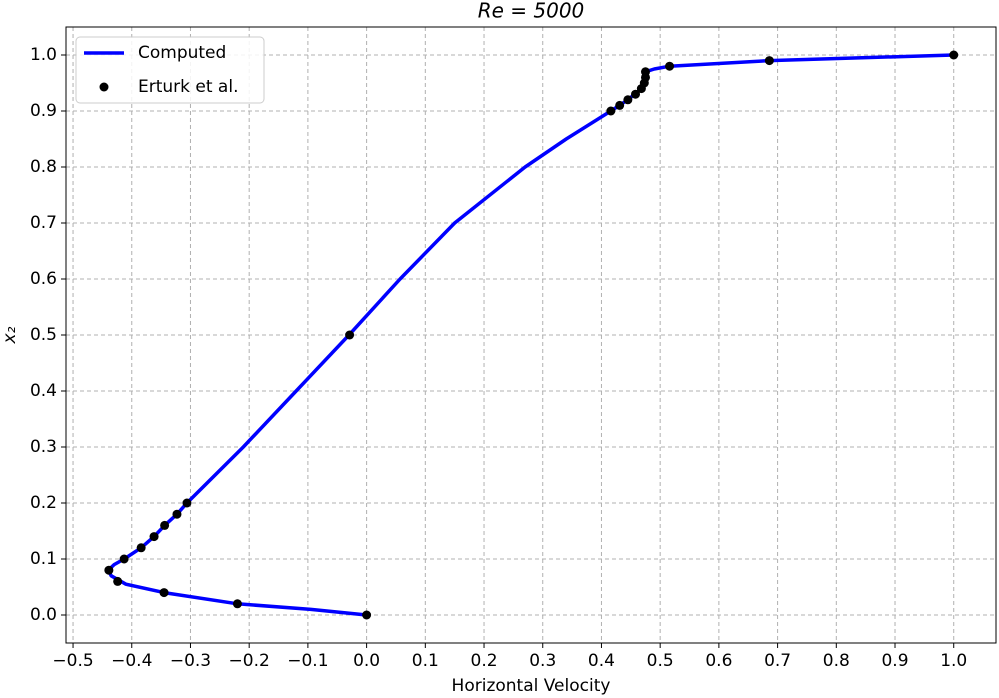 This screenshot has height=698, width=999. I want to click on x-tick-label: 0.6, so click(718, 661).